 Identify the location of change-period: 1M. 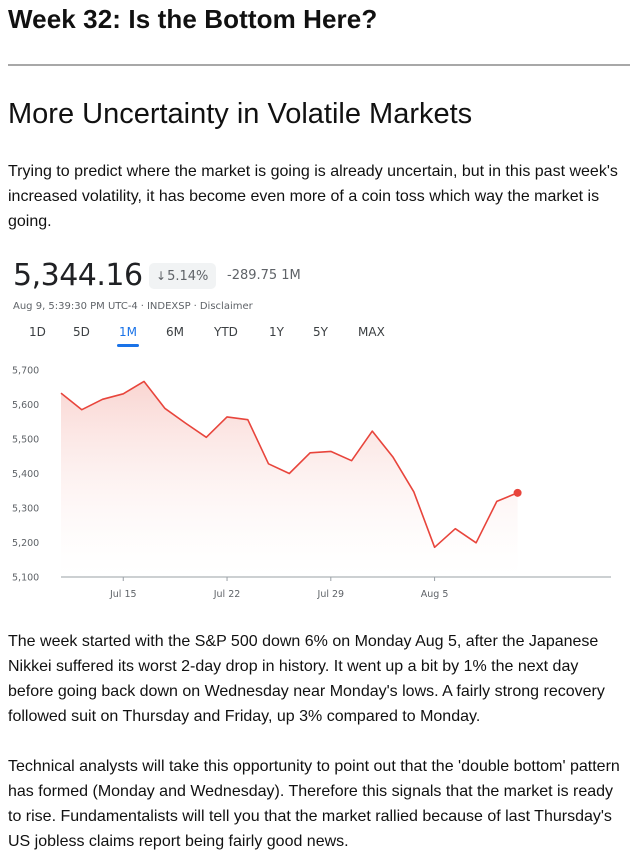
(291, 275).